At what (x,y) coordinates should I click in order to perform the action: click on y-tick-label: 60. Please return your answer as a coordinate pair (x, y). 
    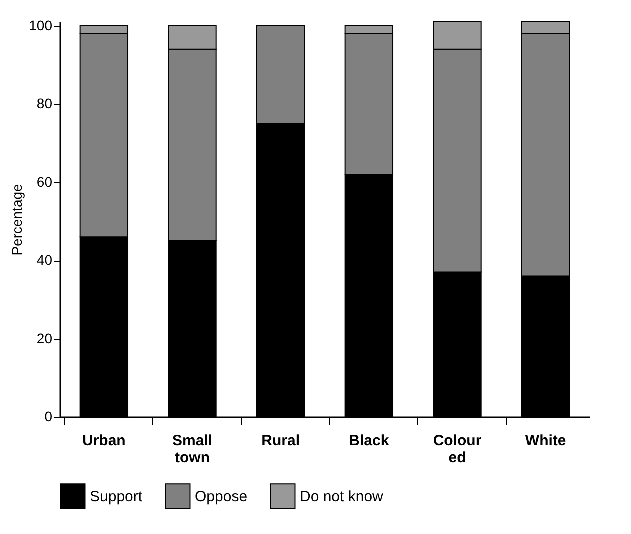
    Looking at the image, I should click on (44, 182).